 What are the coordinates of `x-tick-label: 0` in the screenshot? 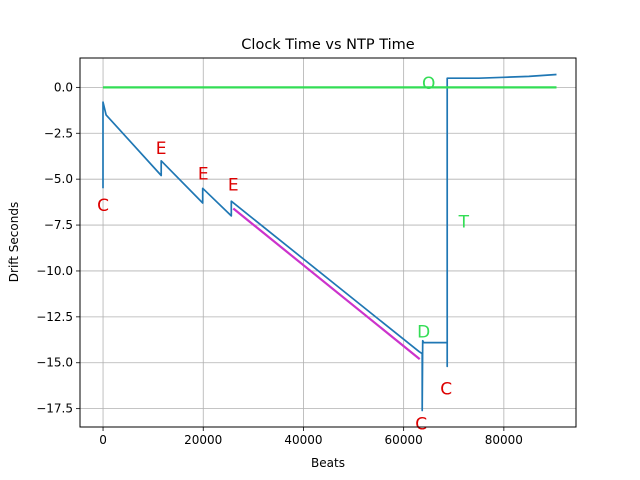 It's located at (103, 440).